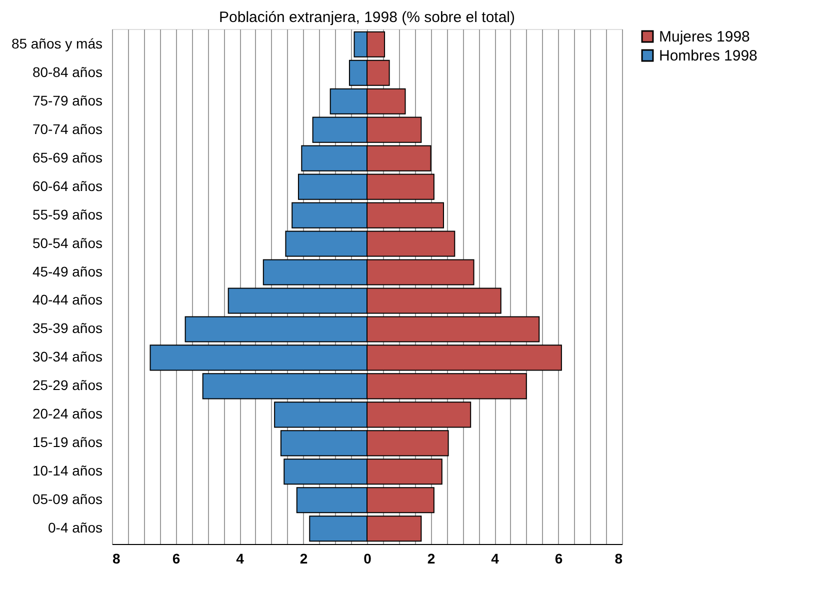 Image resolution: width=828 pixels, height=612 pixels. What do you see at coordinates (67, 128) in the screenshot?
I see `y-tick-label: 70-74 años` at bounding box center [67, 128].